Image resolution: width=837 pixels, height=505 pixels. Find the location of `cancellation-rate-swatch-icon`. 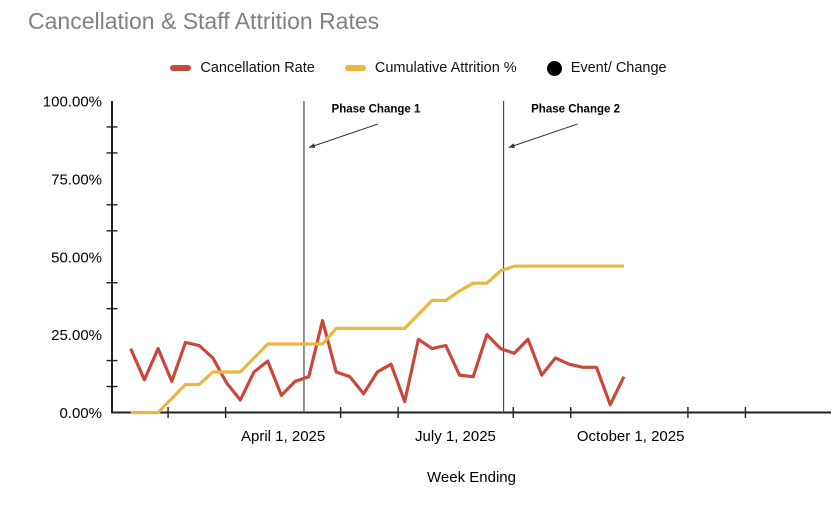

cancellation-rate-swatch-icon is located at coordinates (181, 68).